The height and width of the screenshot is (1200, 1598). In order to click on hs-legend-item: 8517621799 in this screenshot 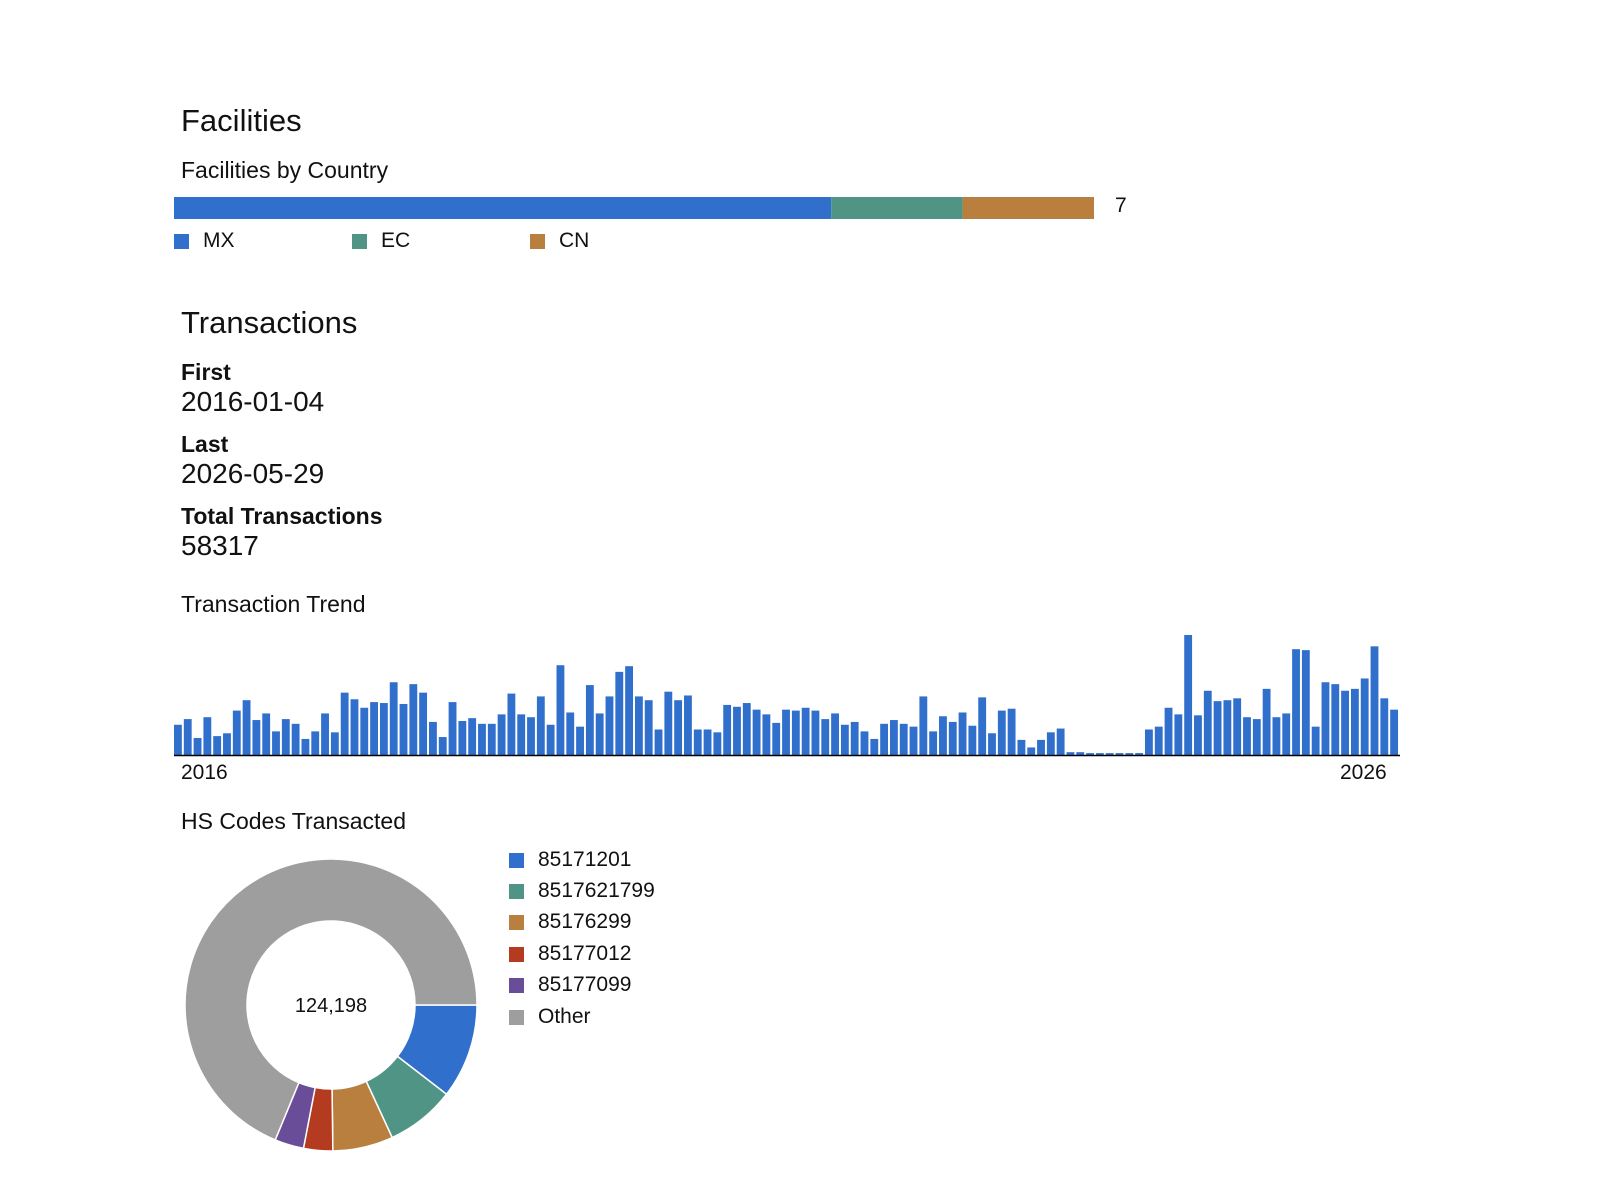, I will do `click(582, 891)`.